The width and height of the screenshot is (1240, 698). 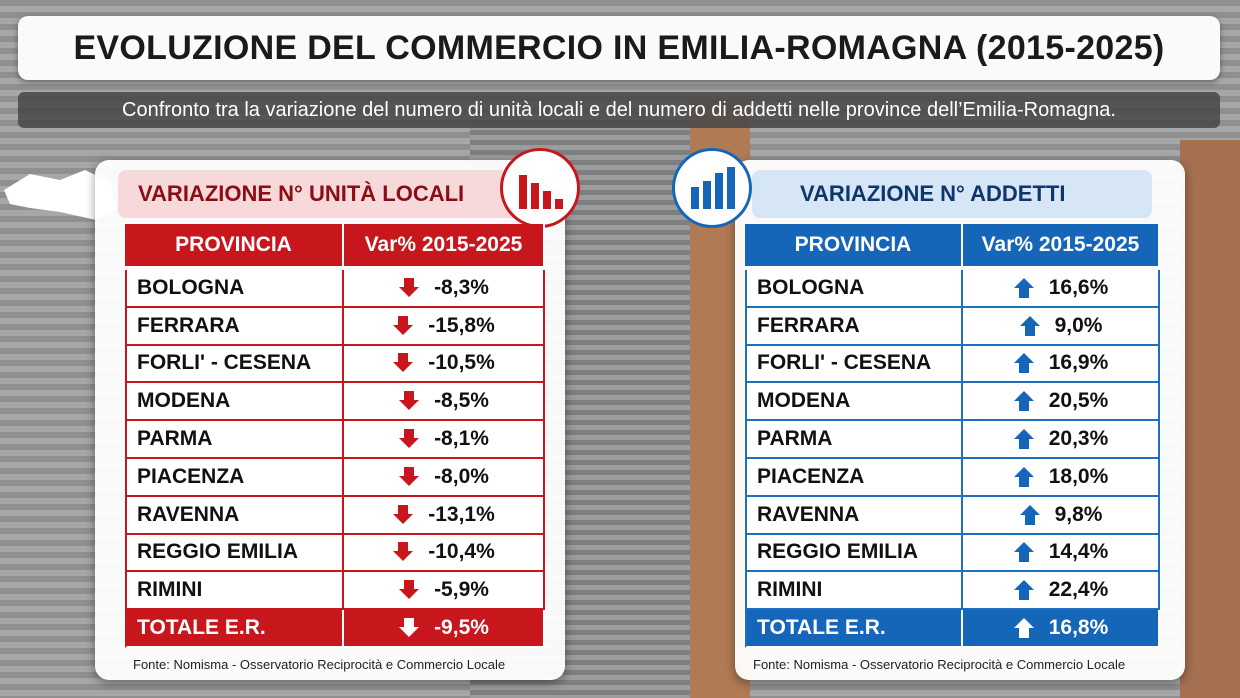 What do you see at coordinates (201, 628) in the screenshot?
I see `province-name: TOTALE E.R.` at bounding box center [201, 628].